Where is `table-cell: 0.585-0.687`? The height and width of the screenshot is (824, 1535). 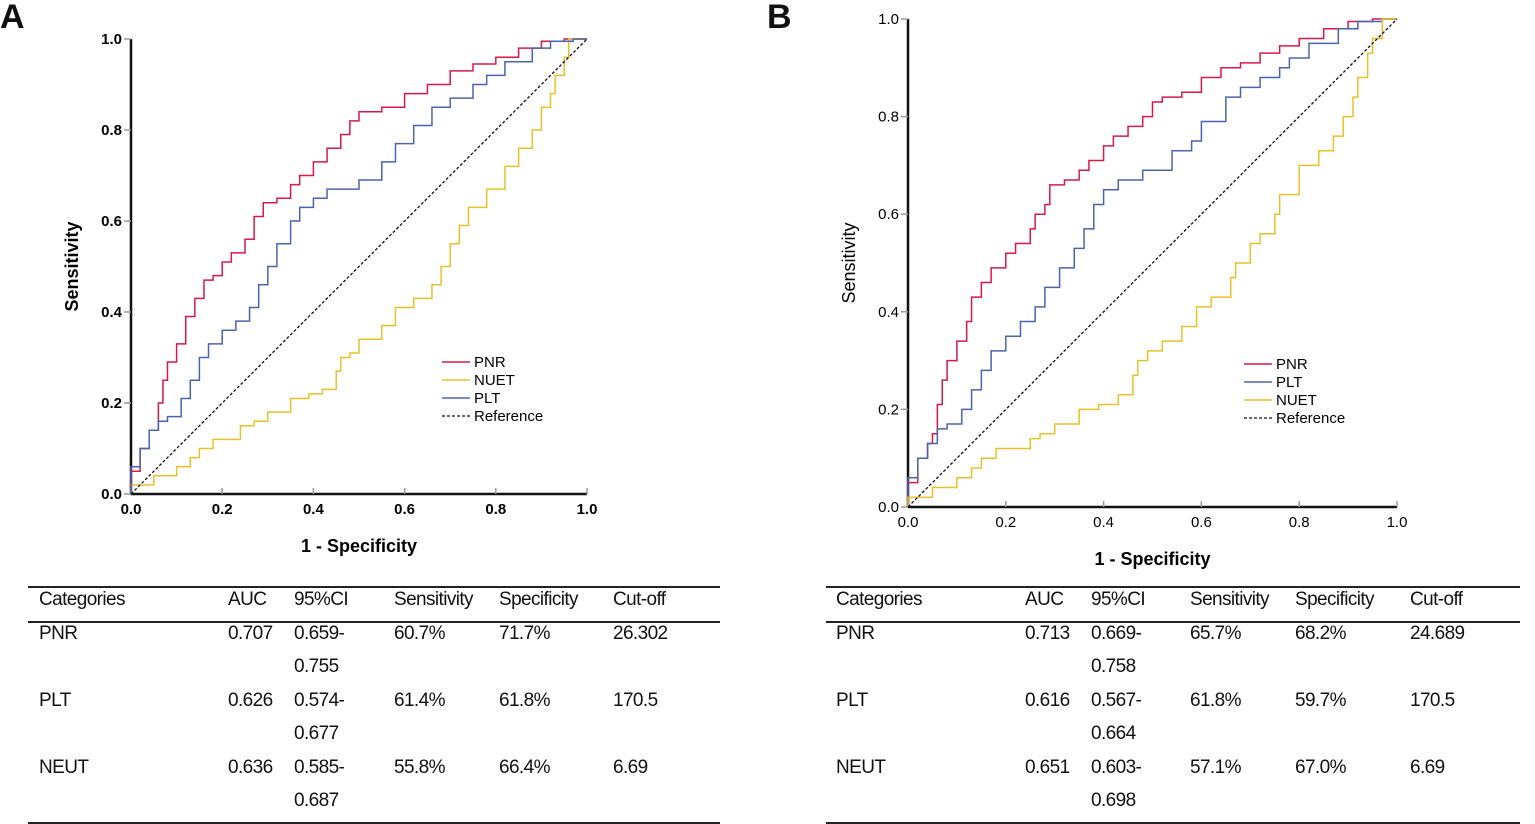 table-cell: 0.585-0.687 is located at coordinates (319, 784).